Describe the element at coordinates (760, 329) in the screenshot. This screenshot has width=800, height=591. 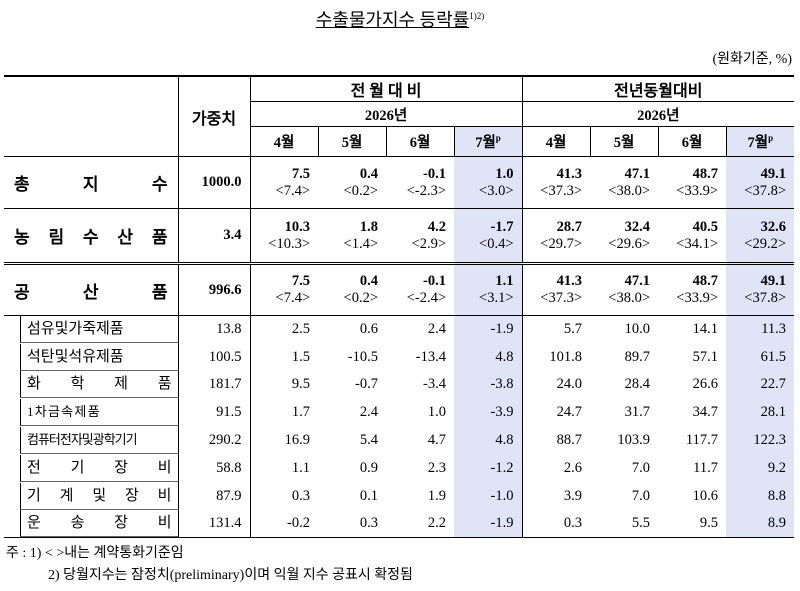
I see `value: 11.3` at that location.